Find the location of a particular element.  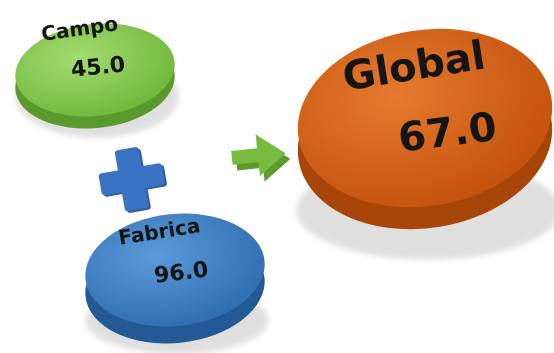

fabrica-disc is located at coordinates (177, 283).